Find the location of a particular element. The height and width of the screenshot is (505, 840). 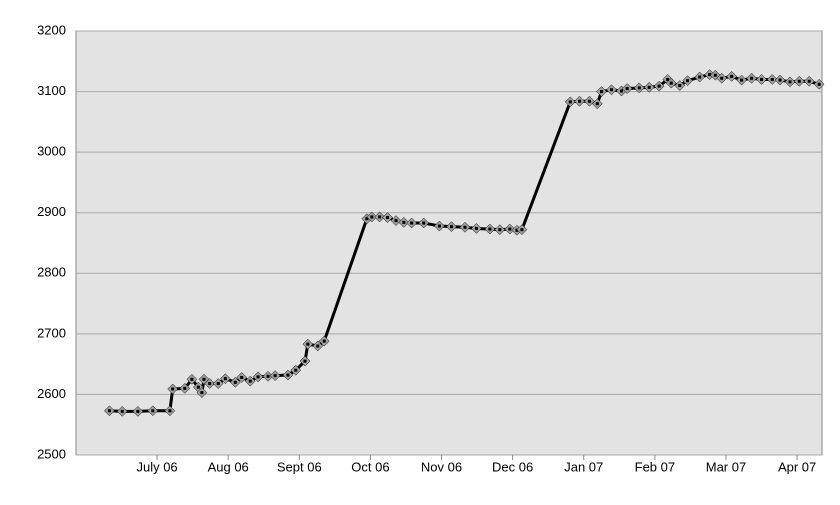

y-tick-label: 2900 is located at coordinates (51, 211).